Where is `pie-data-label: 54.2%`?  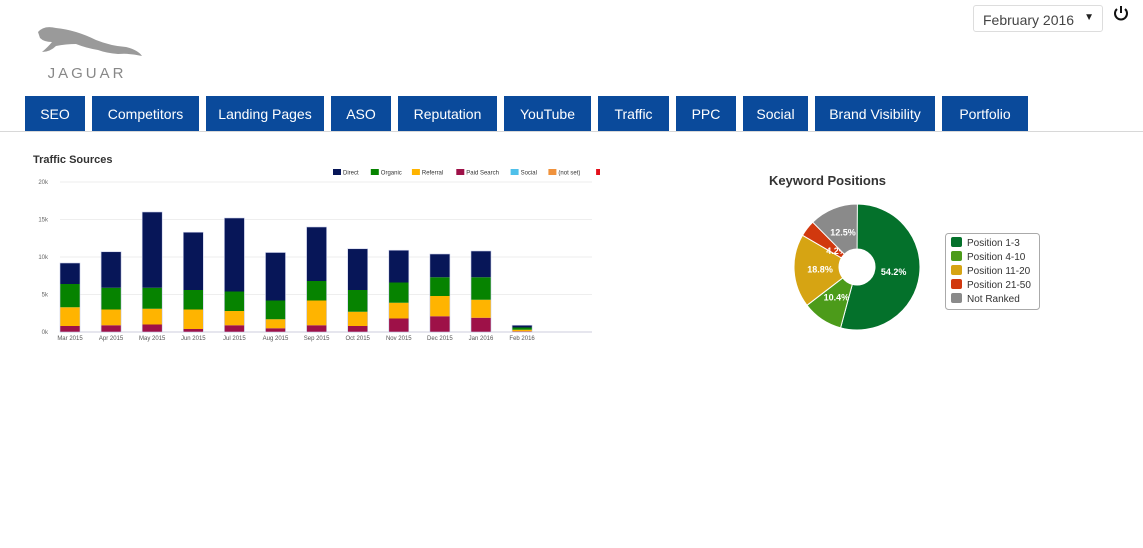 pie-data-label: 54.2% is located at coordinates (894, 272).